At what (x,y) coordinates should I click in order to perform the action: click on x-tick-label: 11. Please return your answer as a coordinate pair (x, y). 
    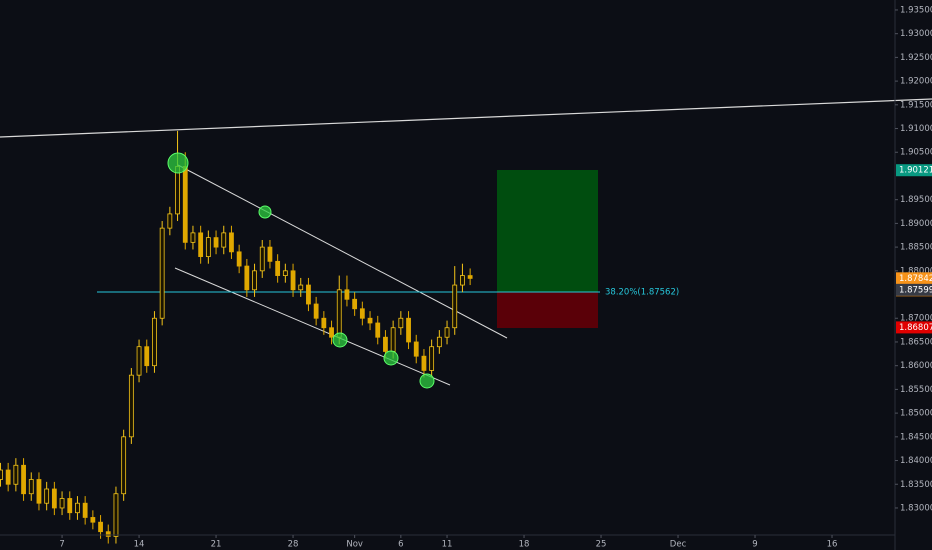
    Looking at the image, I should click on (447, 545).